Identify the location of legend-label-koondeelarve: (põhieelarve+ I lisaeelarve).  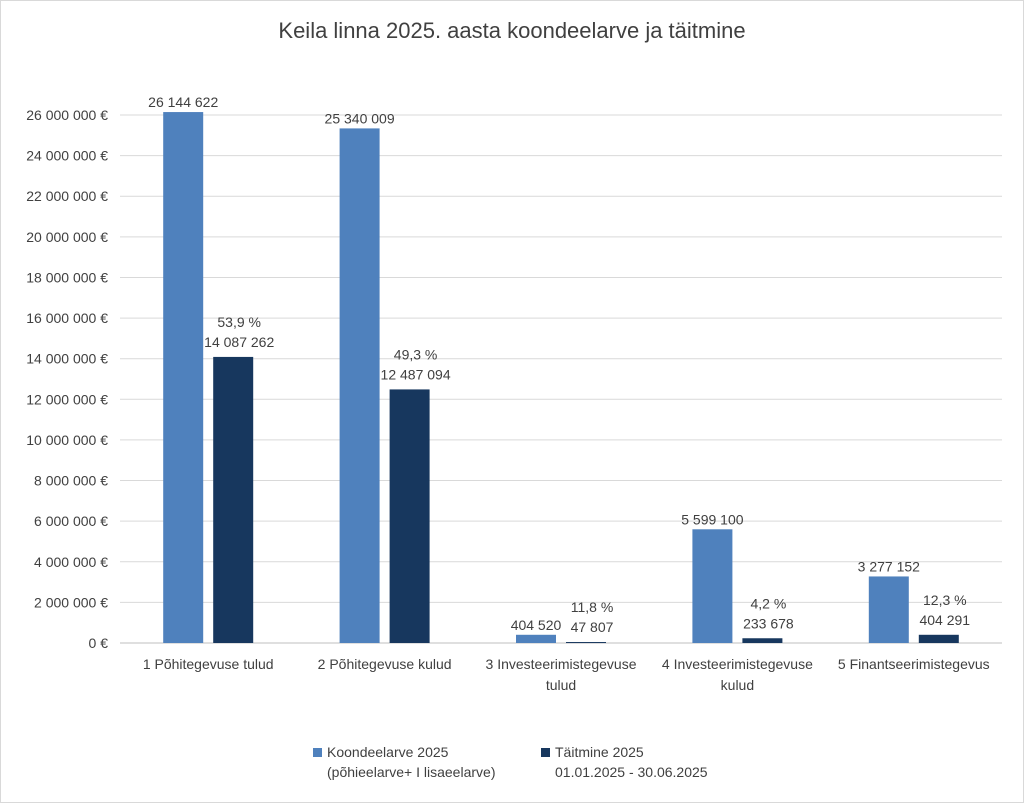
(411, 772).